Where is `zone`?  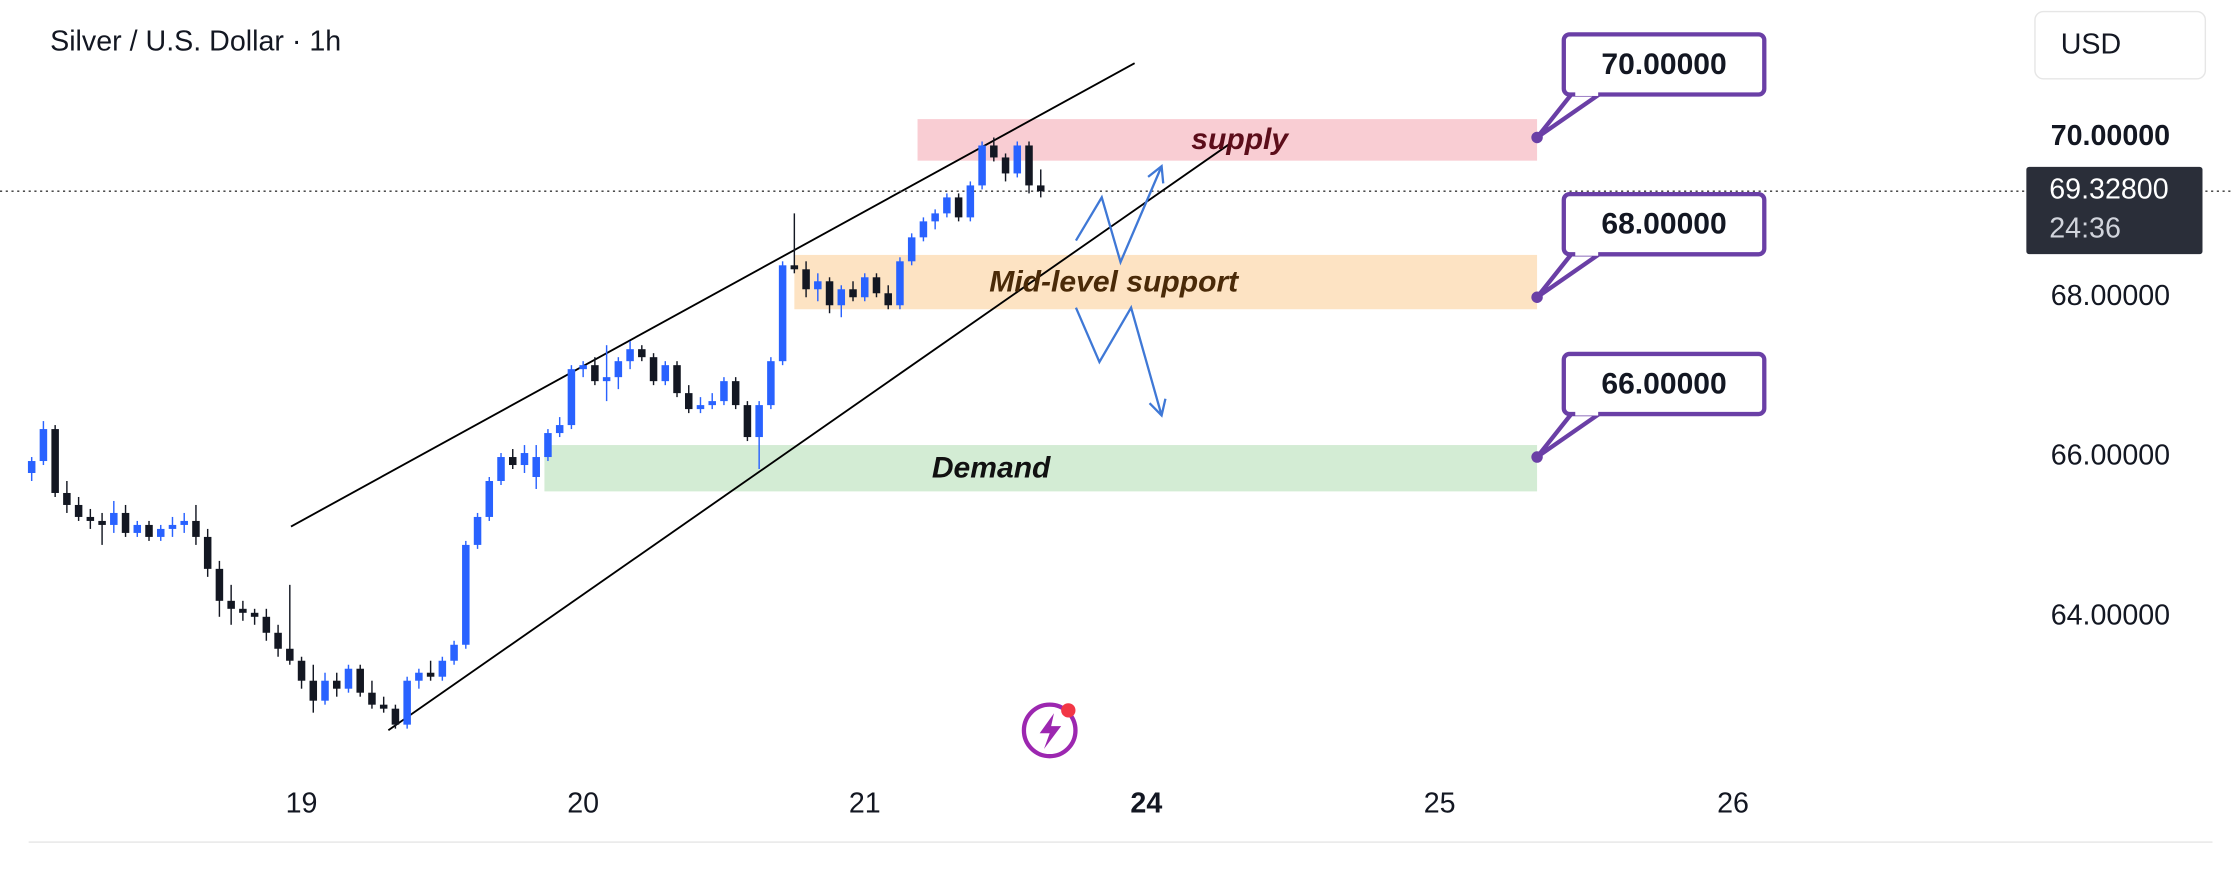 zone is located at coordinates (1041, 468).